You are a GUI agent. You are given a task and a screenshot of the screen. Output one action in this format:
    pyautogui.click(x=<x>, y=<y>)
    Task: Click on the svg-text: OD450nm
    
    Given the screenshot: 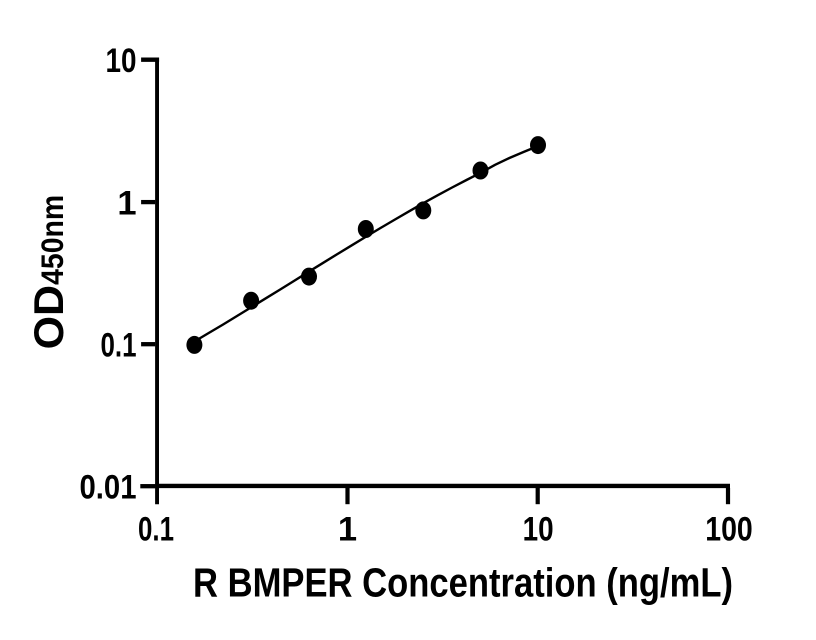 What is the action you would take?
    pyautogui.click(x=48, y=272)
    